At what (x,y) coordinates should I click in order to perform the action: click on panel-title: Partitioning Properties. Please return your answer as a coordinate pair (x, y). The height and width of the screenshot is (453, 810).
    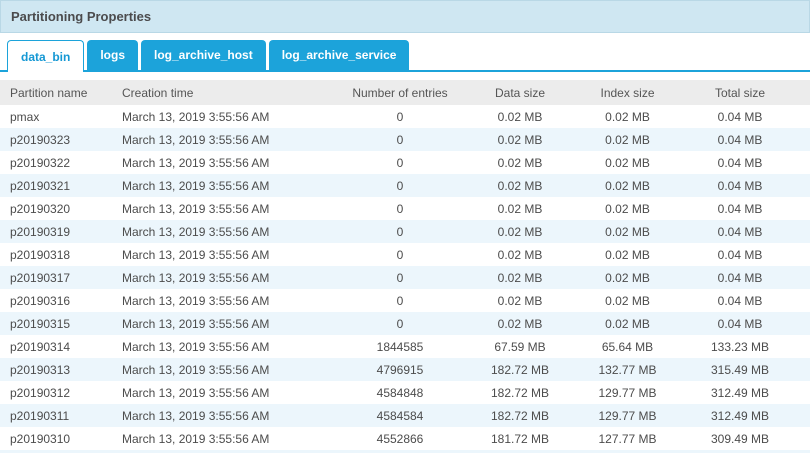
    Looking at the image, I should click on (405, 16).